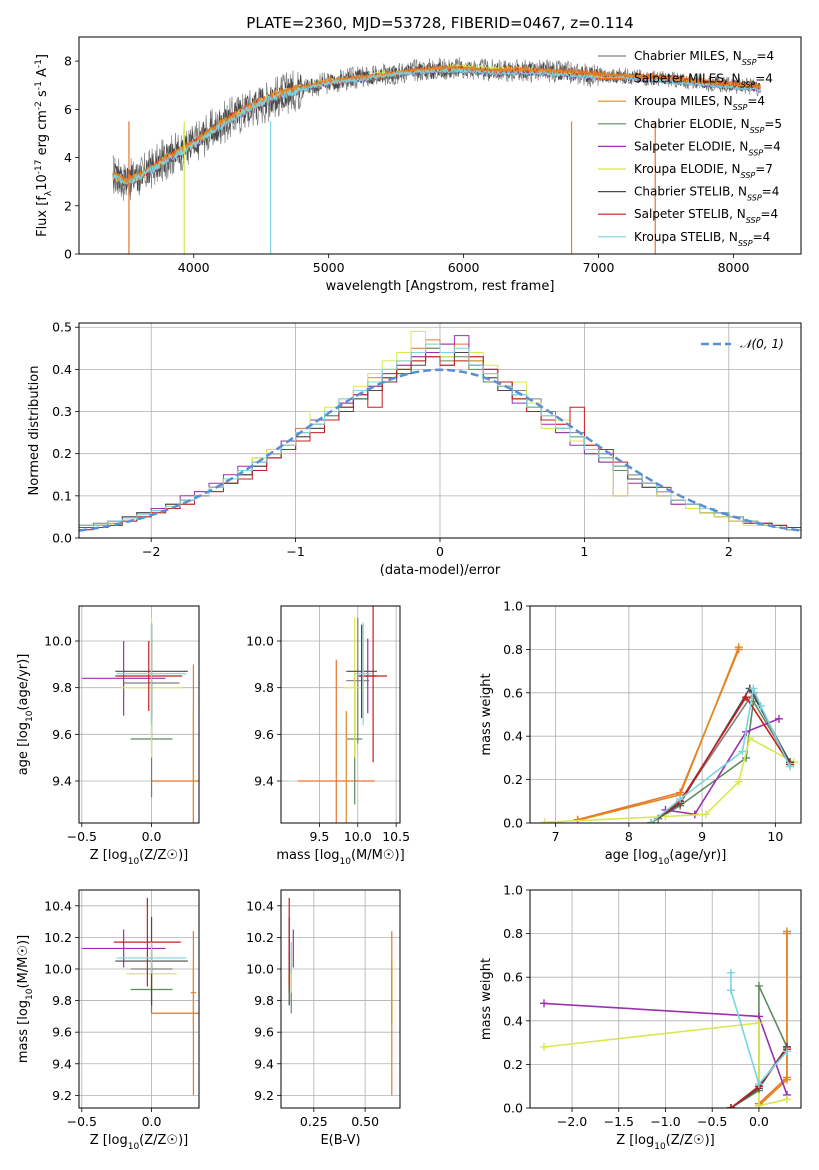 Image resolution: width=819 pixels, height=1170 pixels. I want to click on y-axis-label: Normed distribution, so click(34, 431).